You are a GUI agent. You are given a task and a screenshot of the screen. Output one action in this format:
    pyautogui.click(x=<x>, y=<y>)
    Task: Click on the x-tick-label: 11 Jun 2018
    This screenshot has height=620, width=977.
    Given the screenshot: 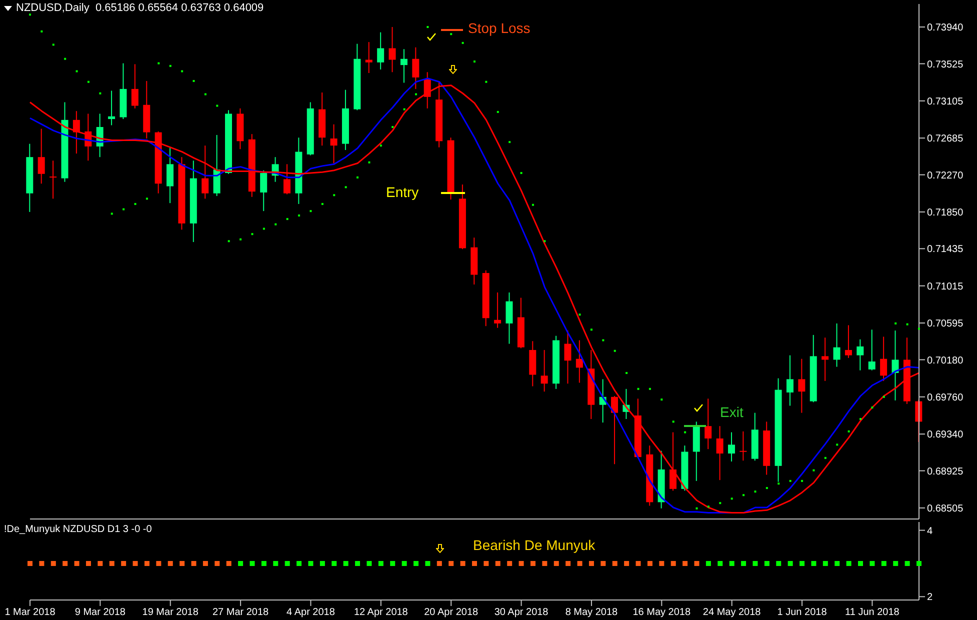 What is the action you would take?
    pyautogui.click(x=872, y=612)
    